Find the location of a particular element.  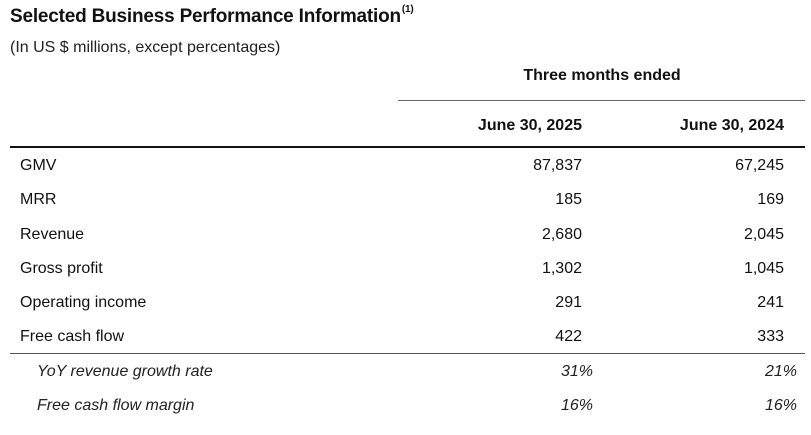

row-label: Operating income is located at coordinates (83, 302).